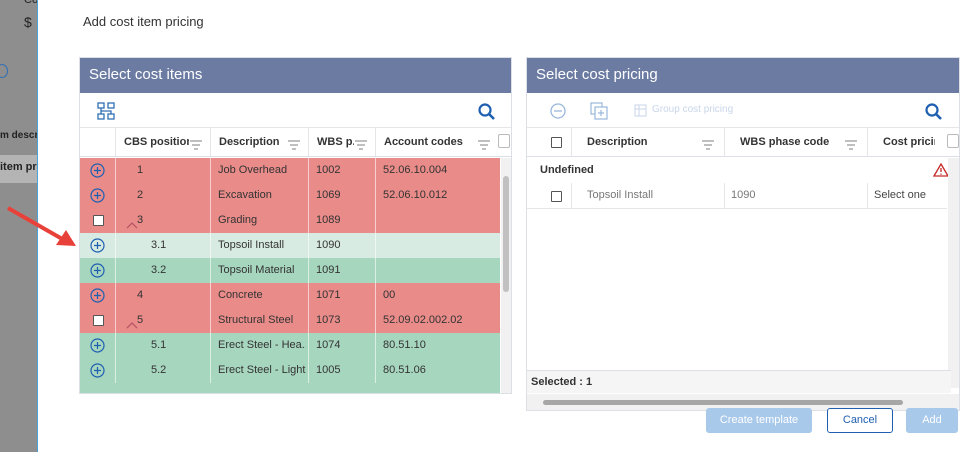  I want to click on table-row: 5.2 Erect Steel - Light 1005 80.51.06, so click(290, 371).